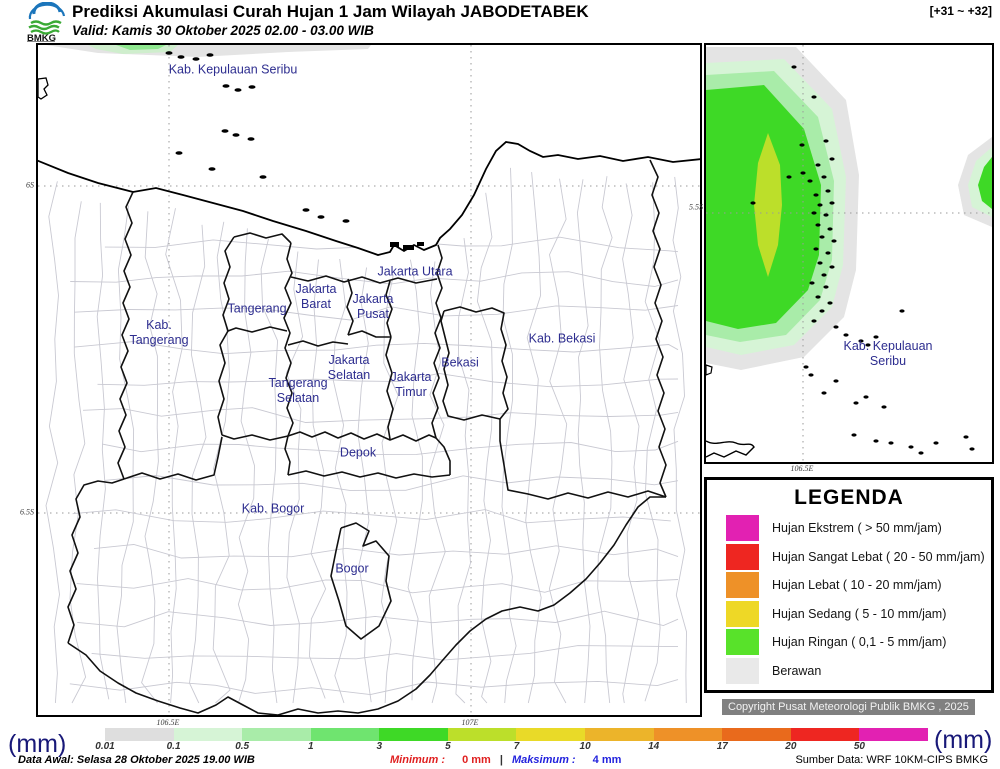 The height and width of the screenshot is (769, 1000). Describe the element at coordinates (857, 528) in the screenshot. I see `legend-item-label: Hujan Ekstrem ( > 50 mm/jam)` at that location.